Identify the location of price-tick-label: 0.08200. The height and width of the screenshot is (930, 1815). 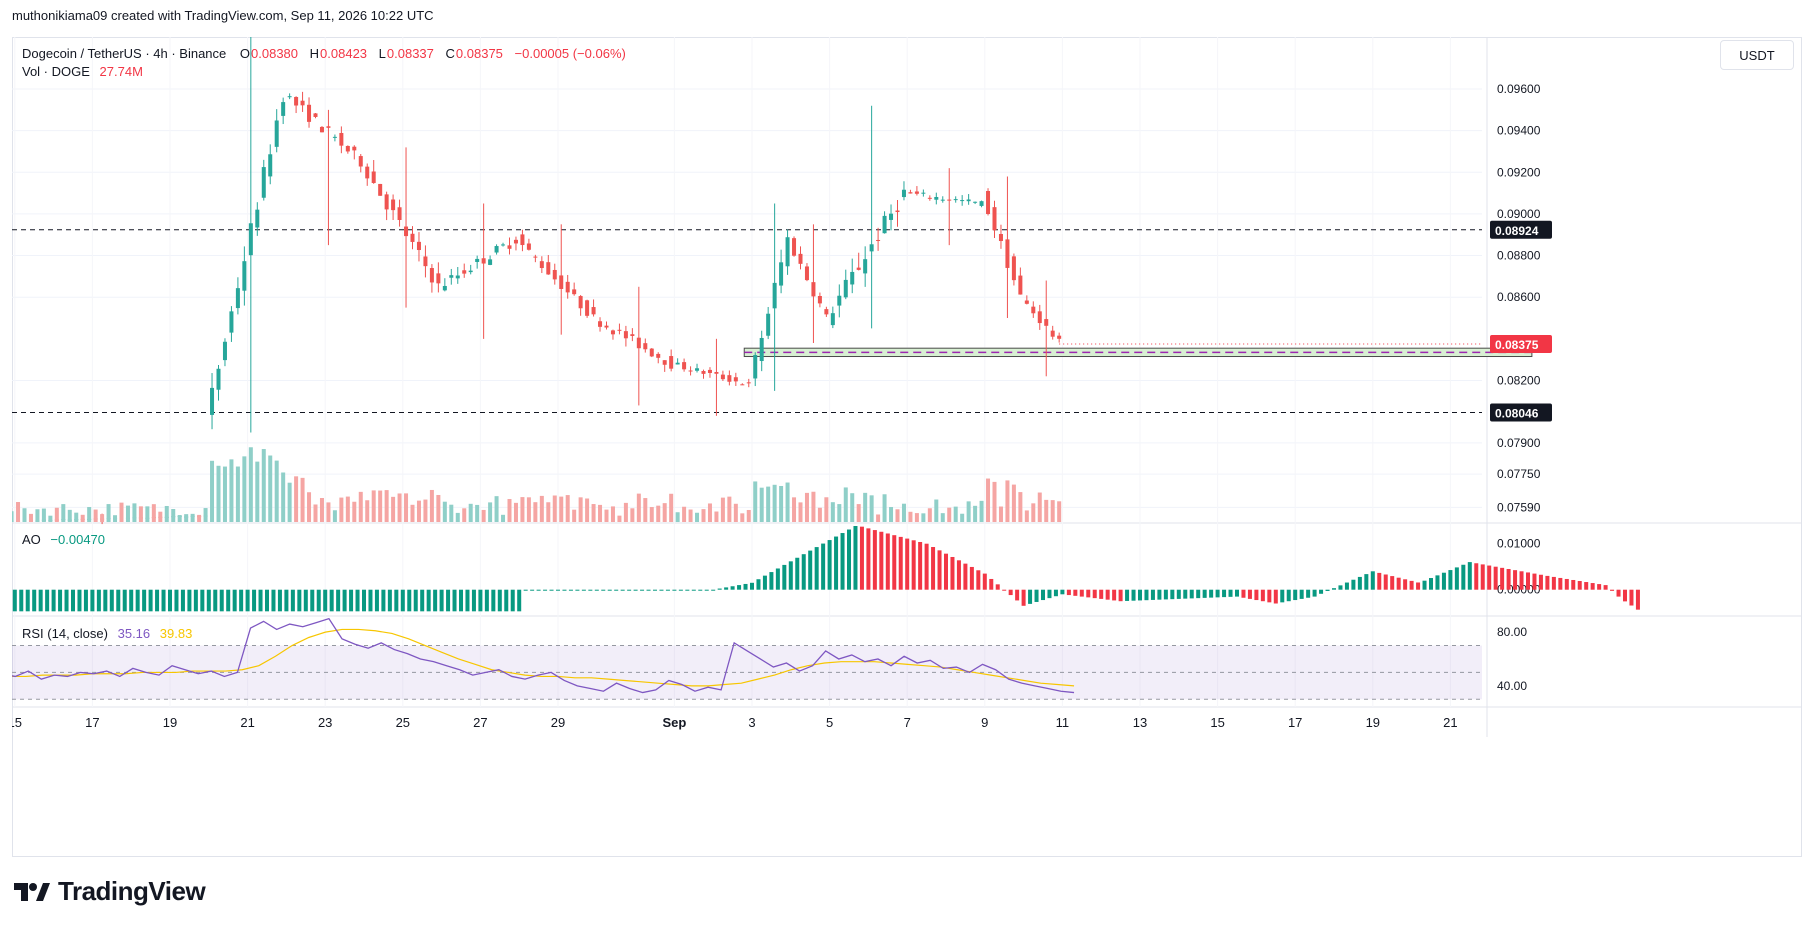
(1519, 380).